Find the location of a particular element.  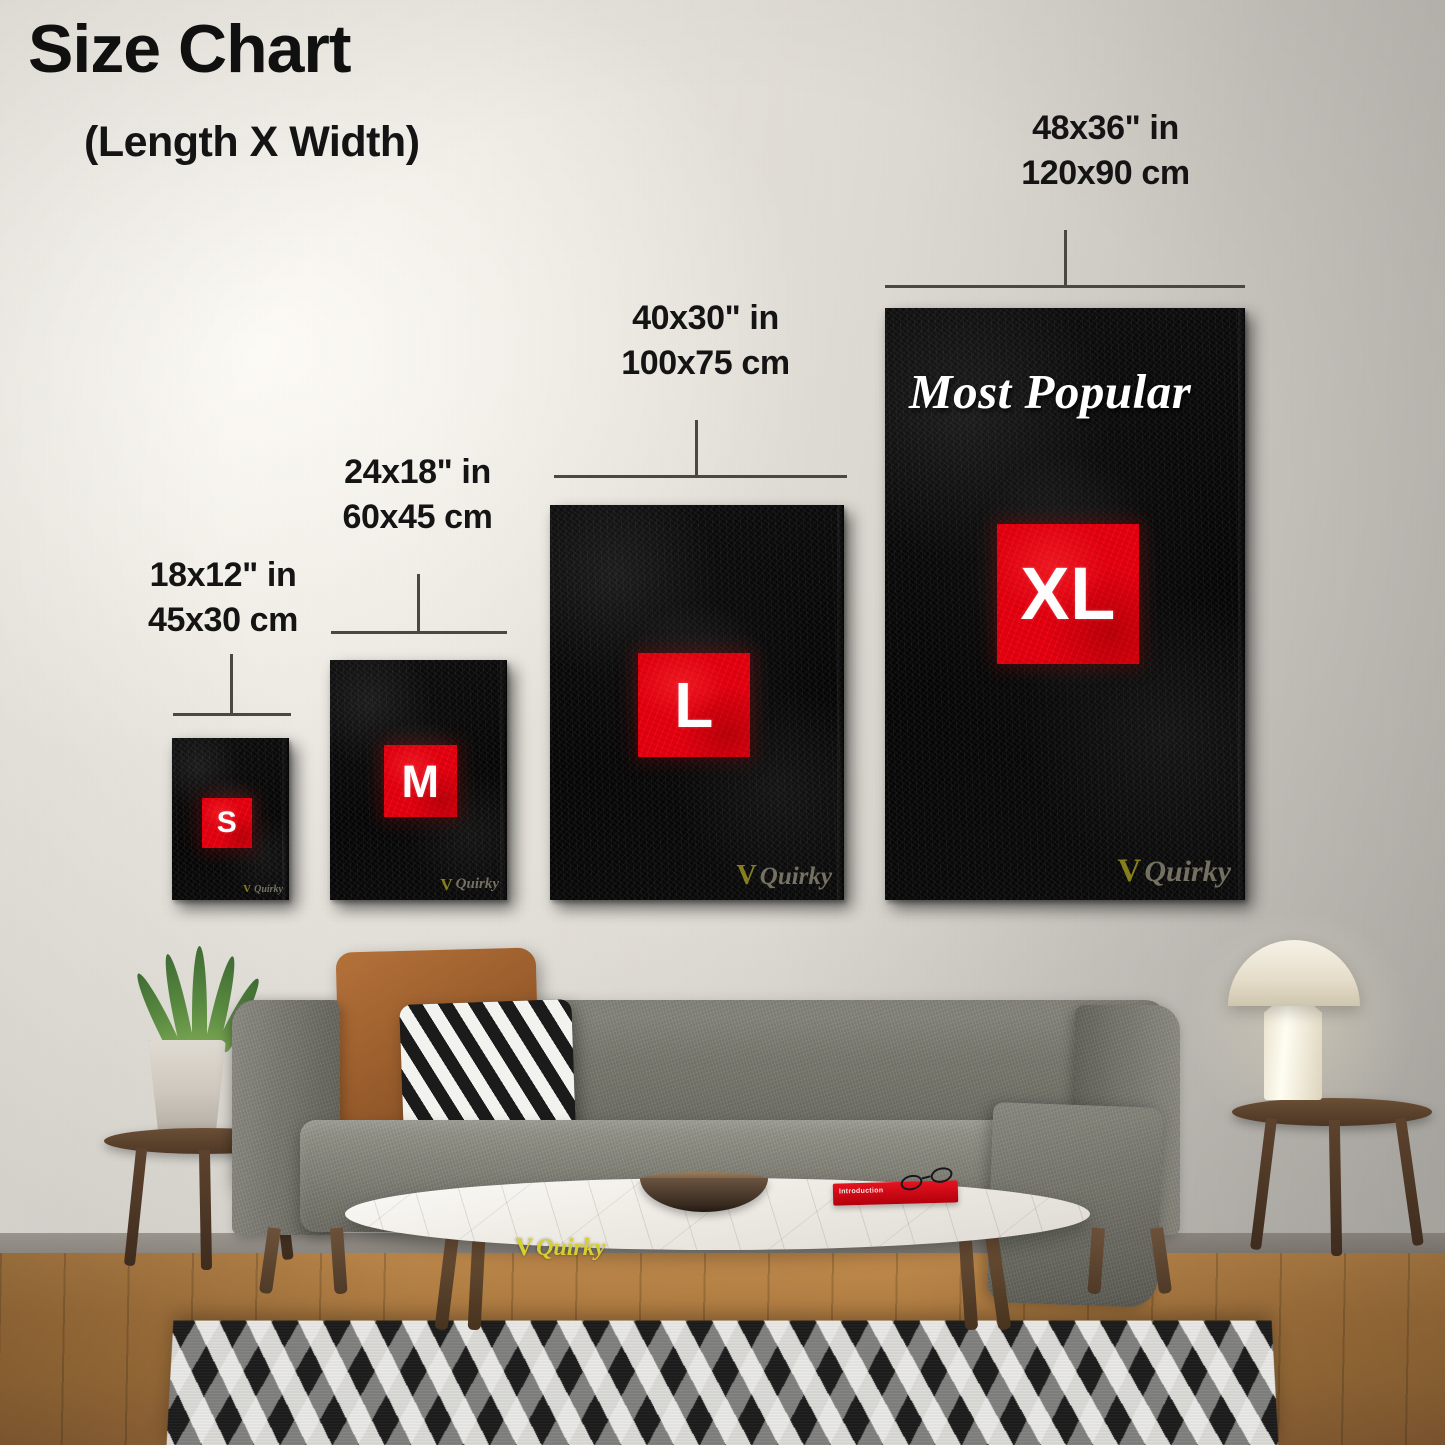

size-badge-letter-m: M is located at coordinates (420, 781).